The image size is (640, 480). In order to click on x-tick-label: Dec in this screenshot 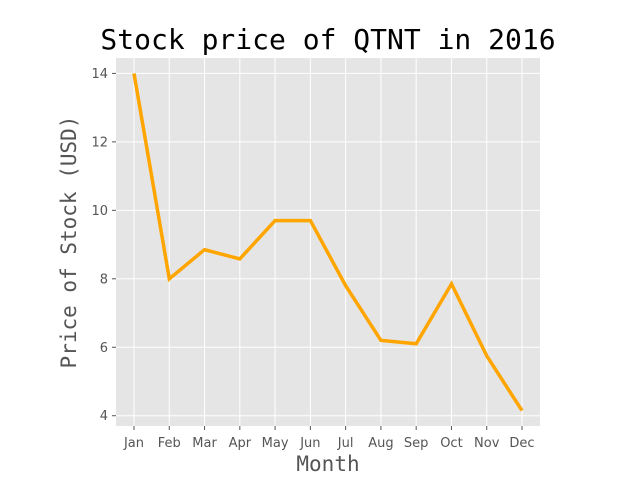, I will do `click(521, 443)`.